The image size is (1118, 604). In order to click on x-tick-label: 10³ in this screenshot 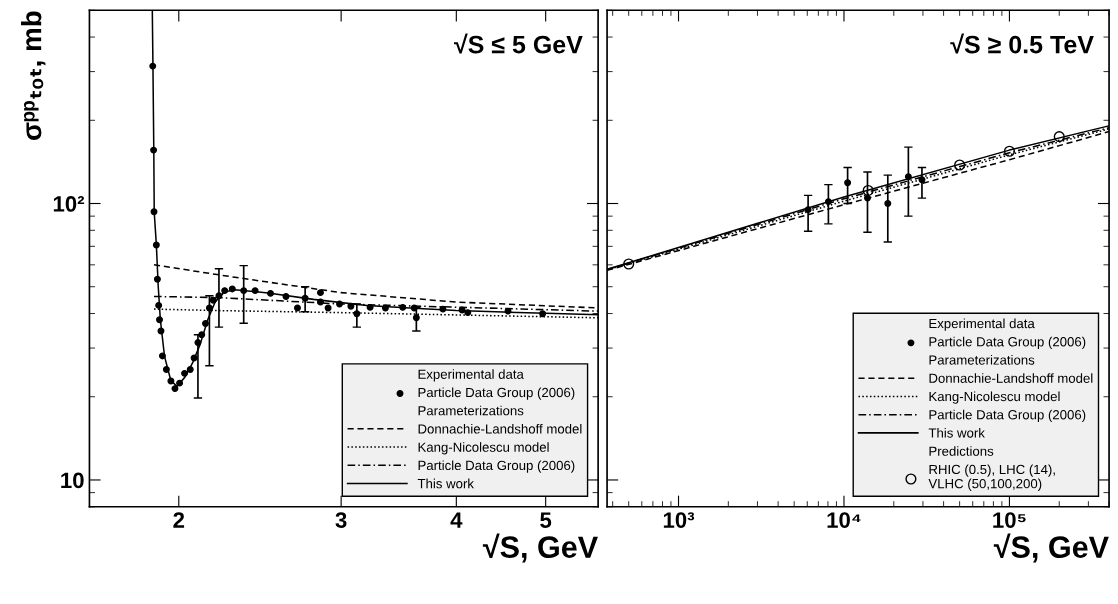, I will do `click(679, 520)`.